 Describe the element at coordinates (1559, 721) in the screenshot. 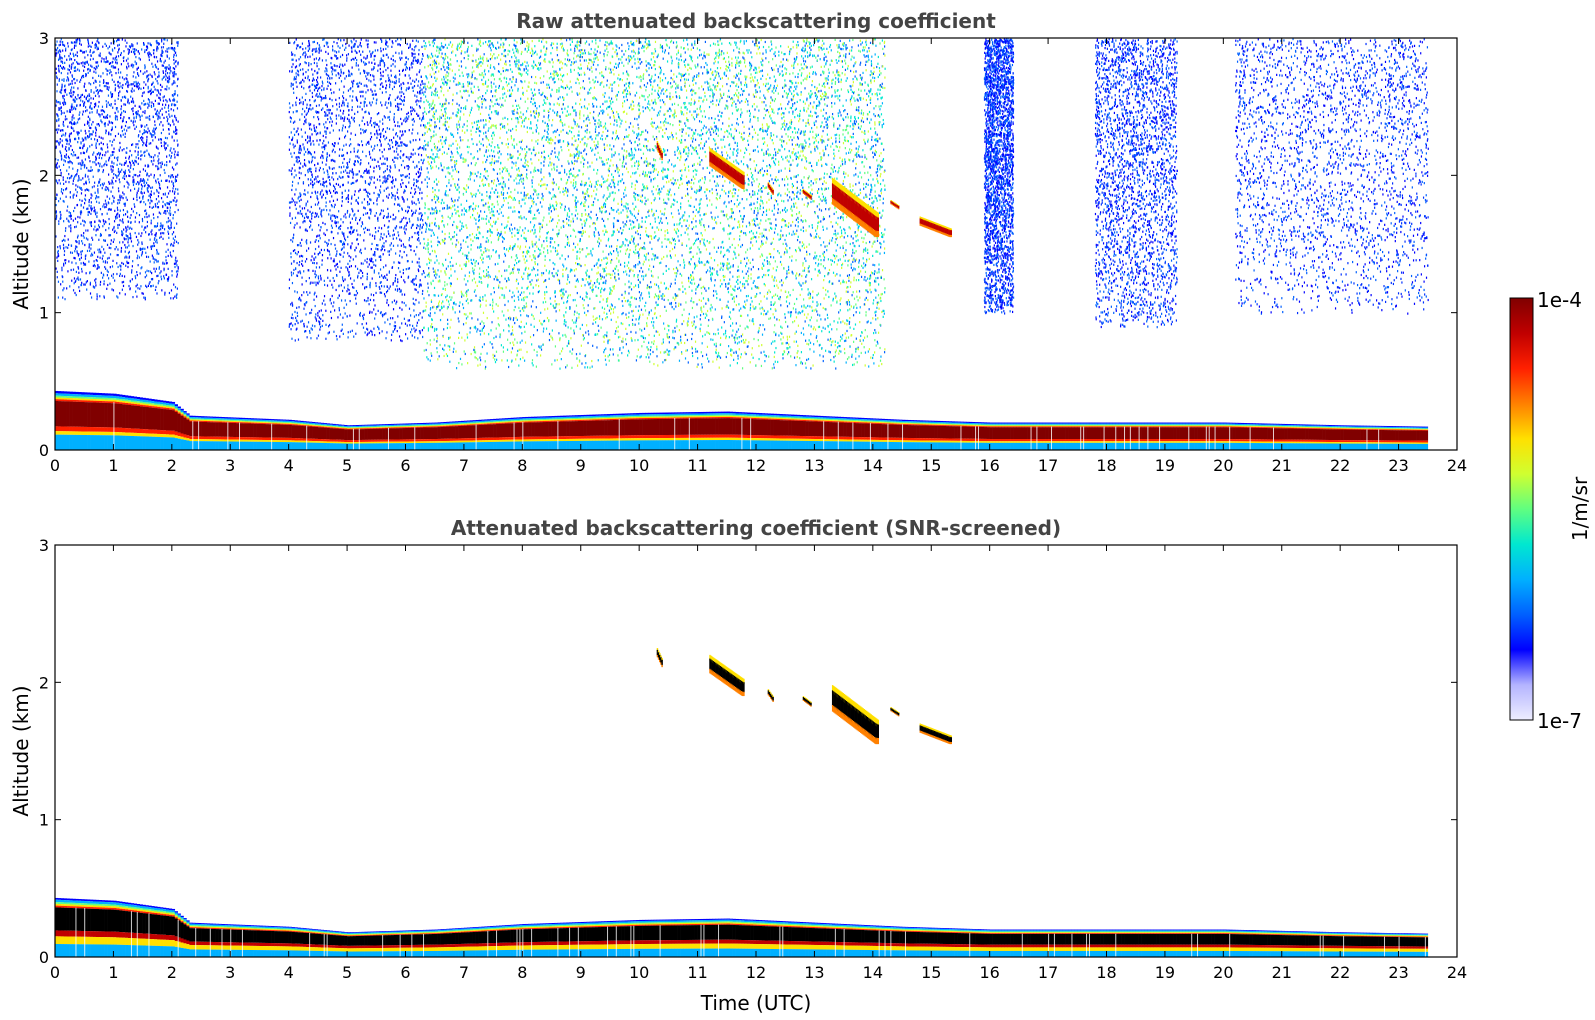

I see `colorbar-min-label: 1e-7` at that location.